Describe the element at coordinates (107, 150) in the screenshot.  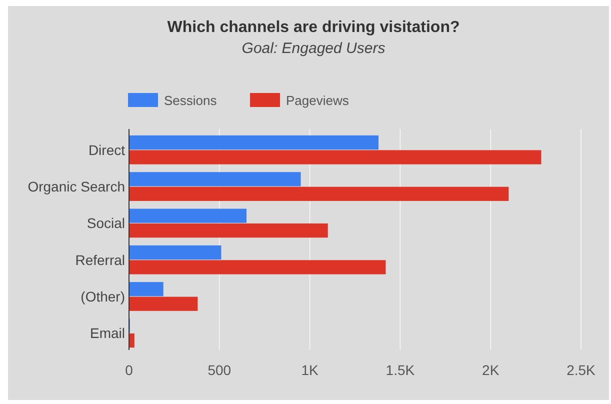
I see `y-tick-label: Direct` at that location.